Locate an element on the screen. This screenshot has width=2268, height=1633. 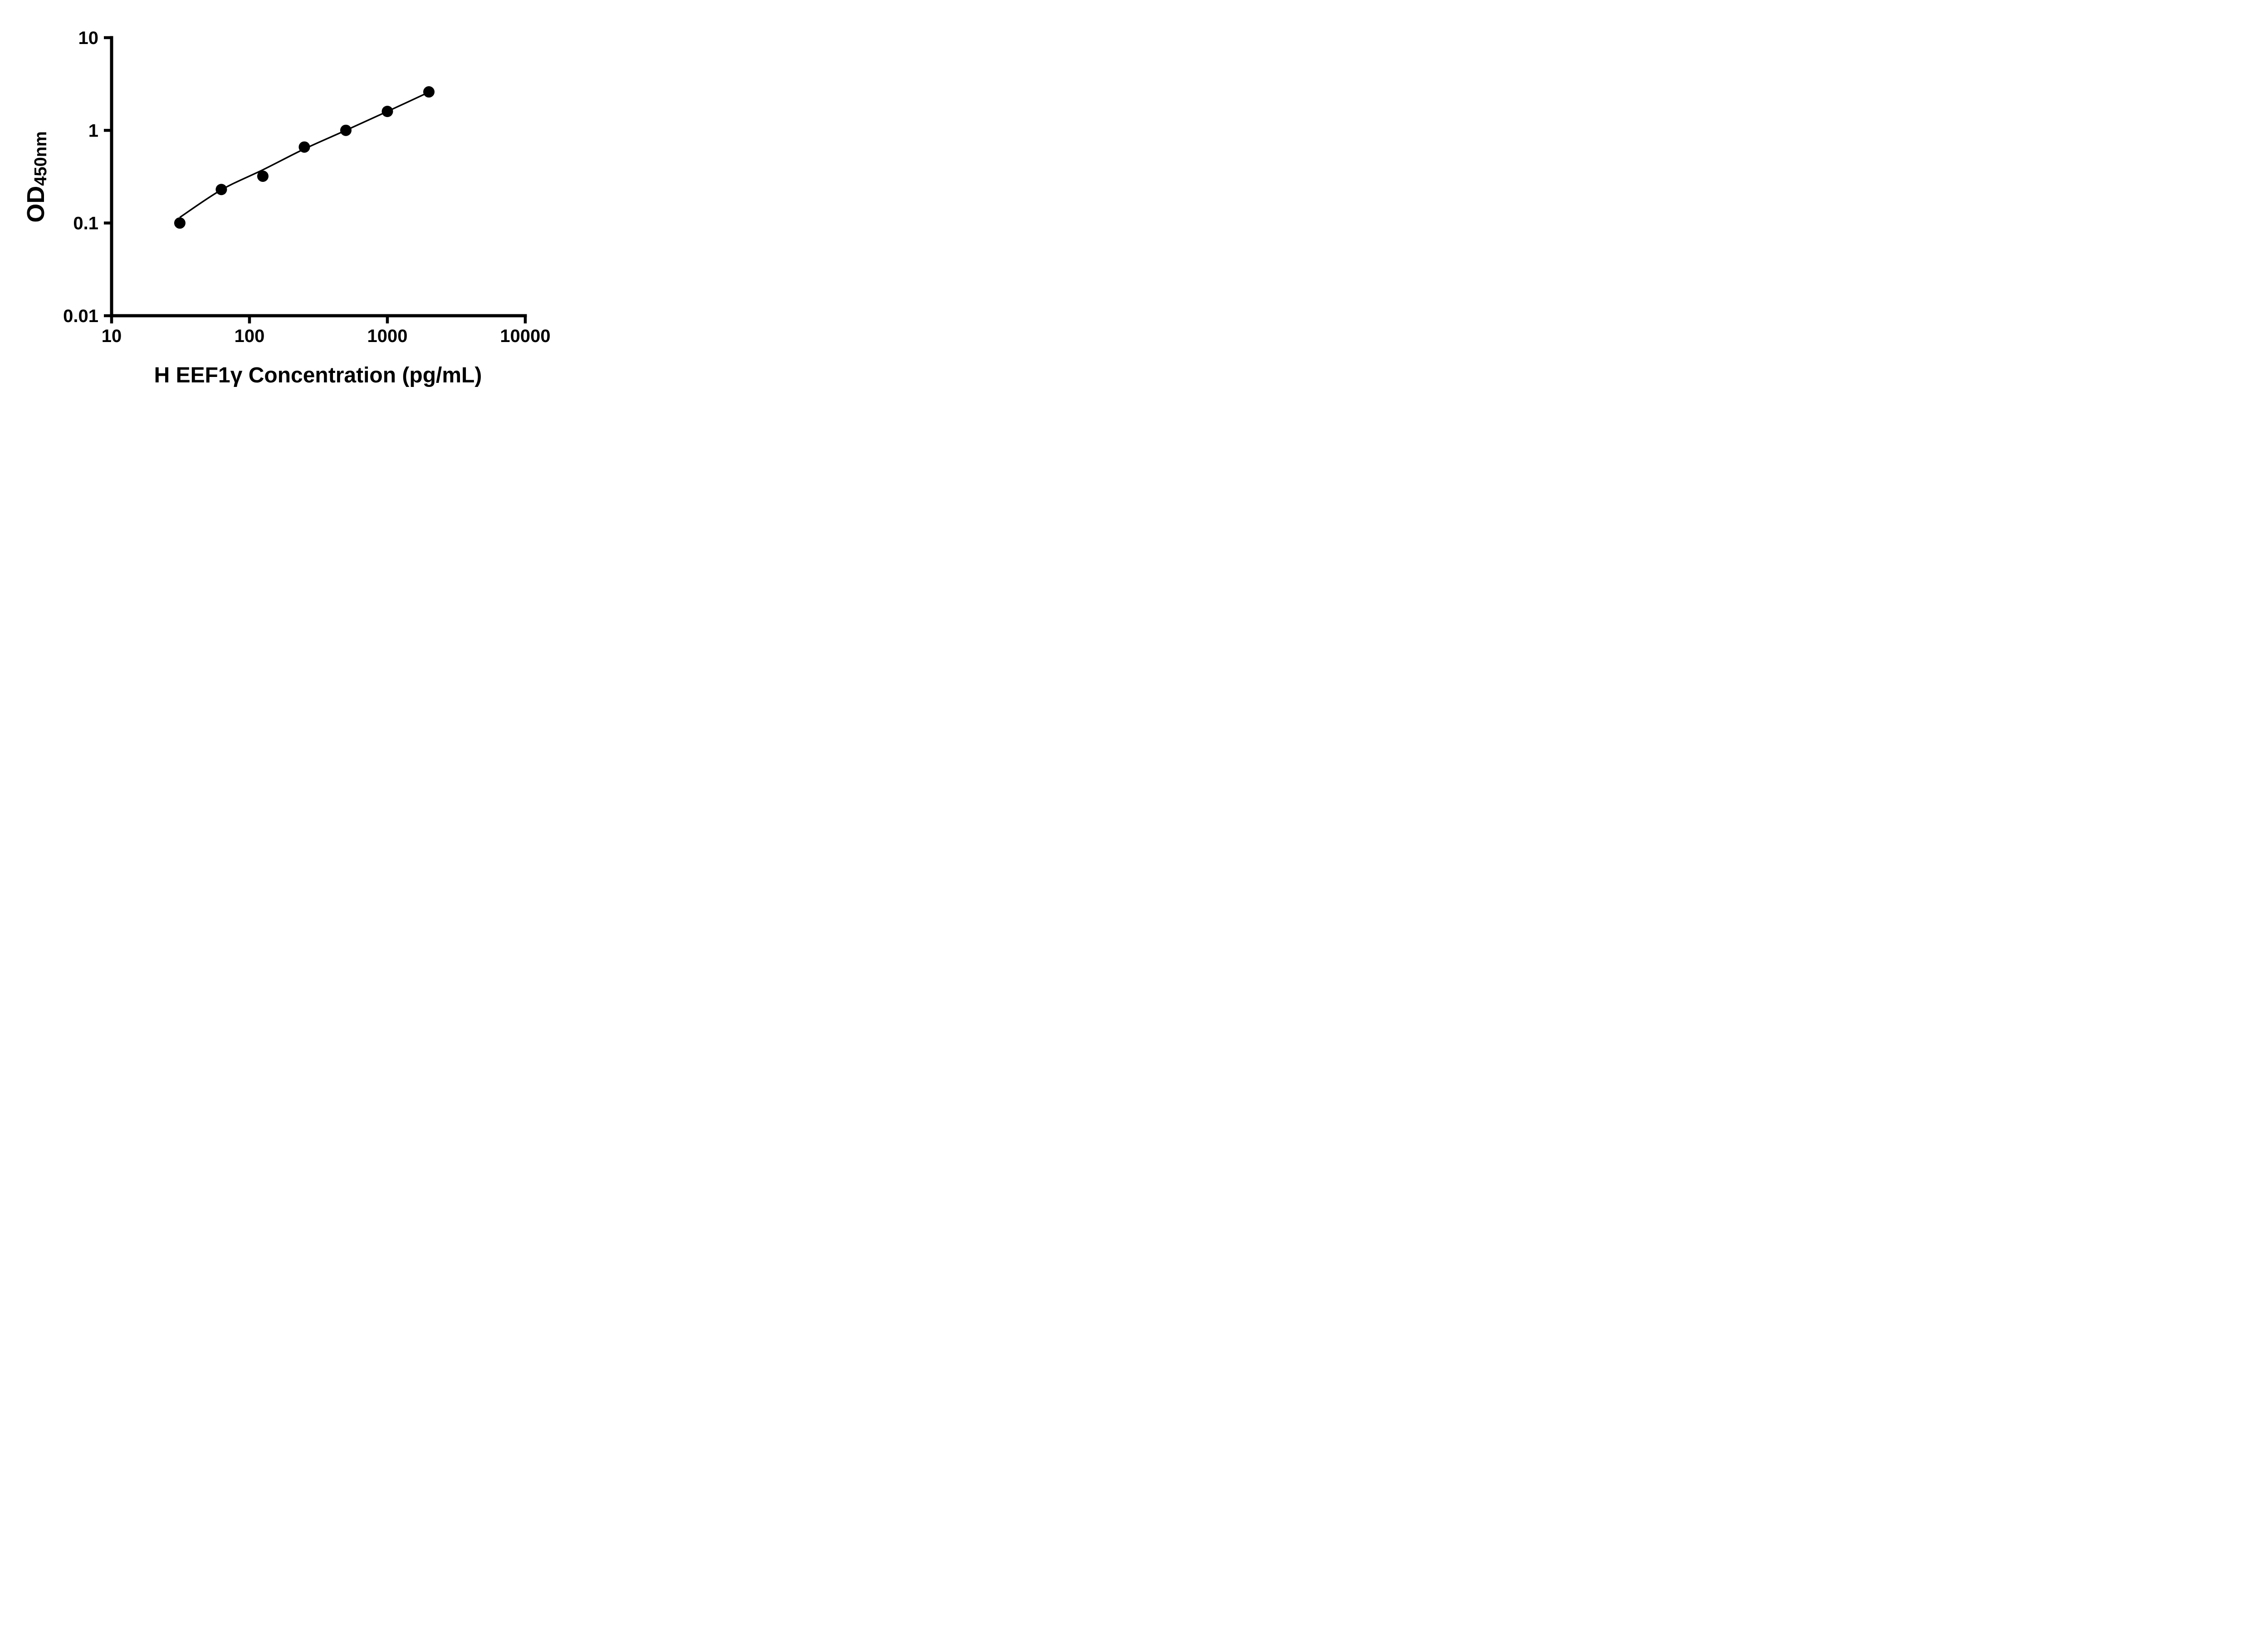
y-tick-label: 10 is located at coordinates (89, 38).